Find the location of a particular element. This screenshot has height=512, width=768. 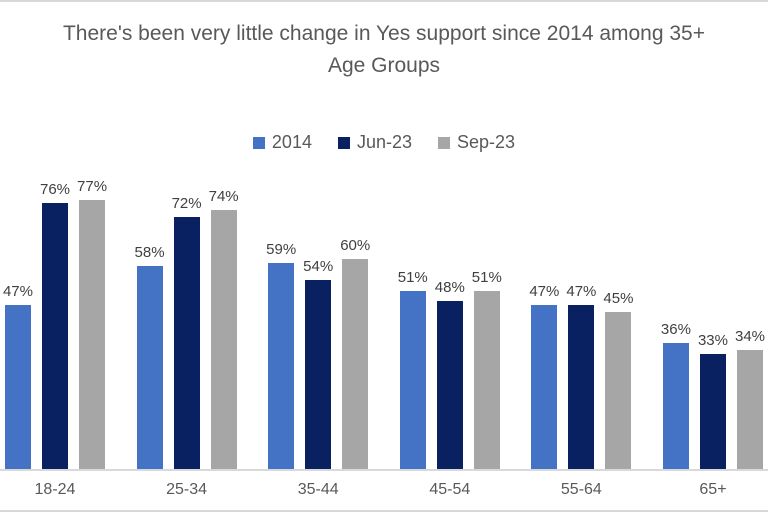

bars-row: 36% 33% 34% is located at coordinates (713, 319).